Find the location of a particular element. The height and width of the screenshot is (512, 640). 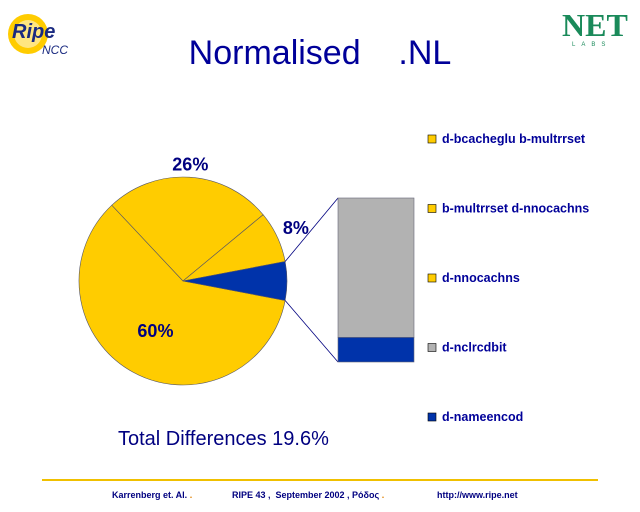

pie-label-60pct: 60% is located at coordinates (155, 331).